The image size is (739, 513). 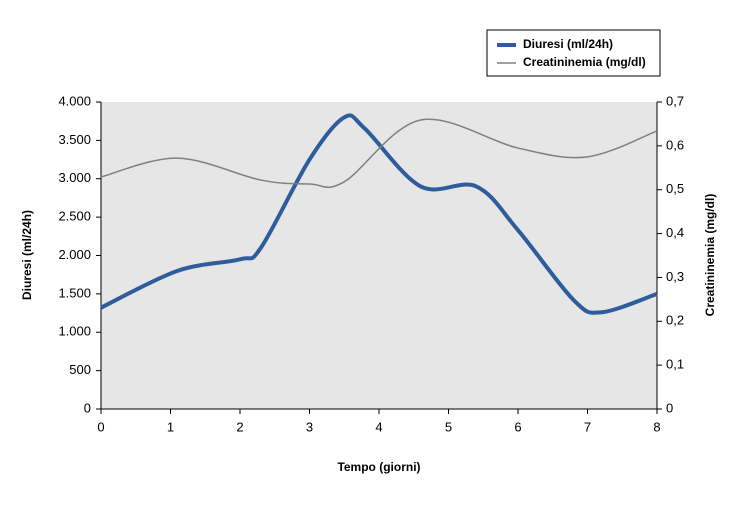 I want to click on x-tick-label: 1, so click(x=170, y=426).